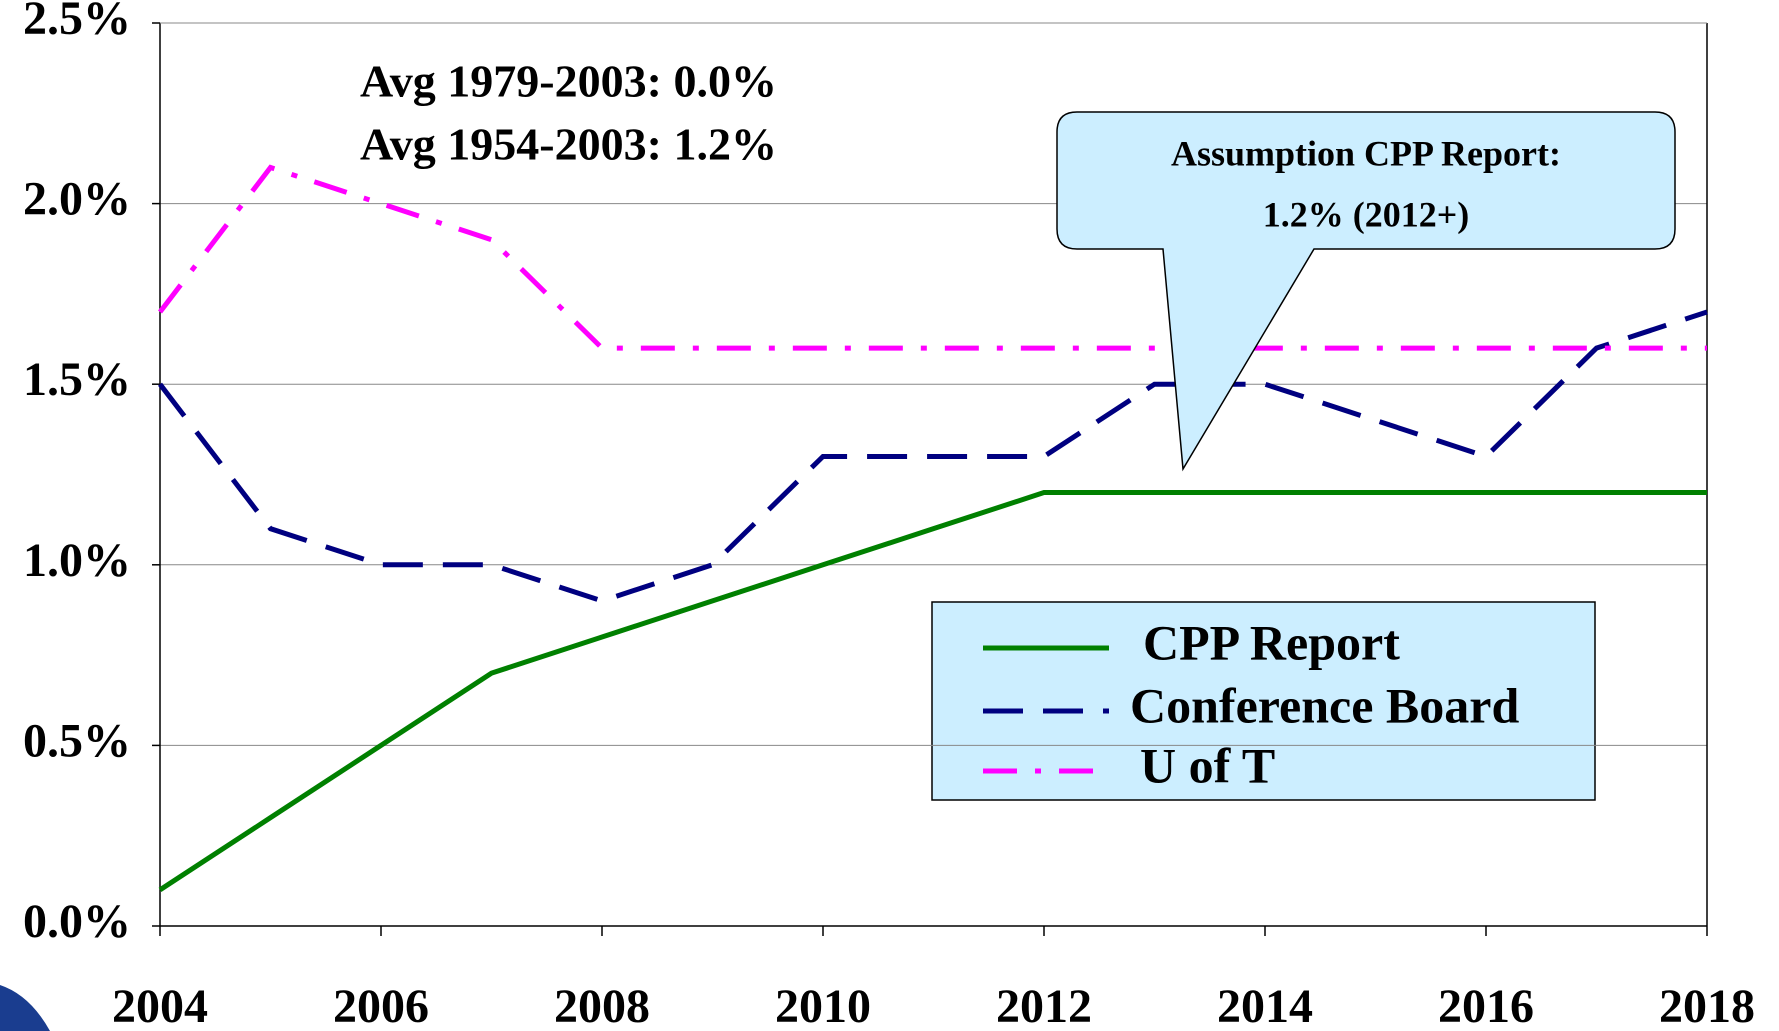 The height and width of the screenshot is (1031, 1779). I want to click on x-tick-label: 2018, so click(1707, 1005).